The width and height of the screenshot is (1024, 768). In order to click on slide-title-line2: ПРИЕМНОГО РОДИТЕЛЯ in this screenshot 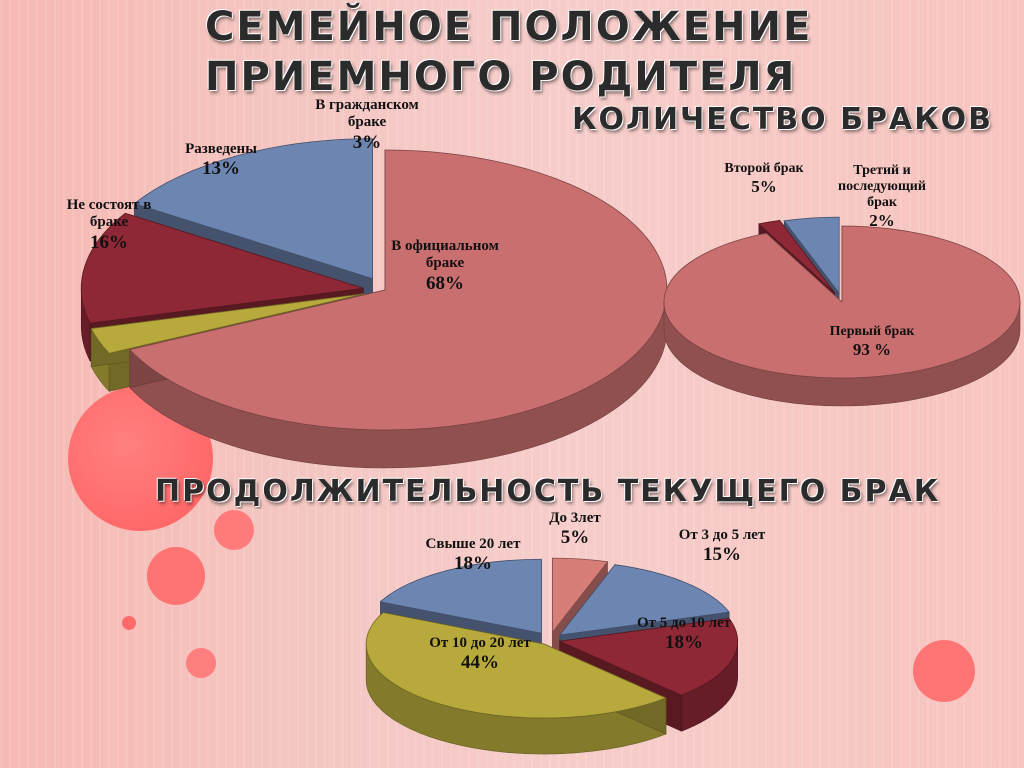, I will do `click(501, 77)`.